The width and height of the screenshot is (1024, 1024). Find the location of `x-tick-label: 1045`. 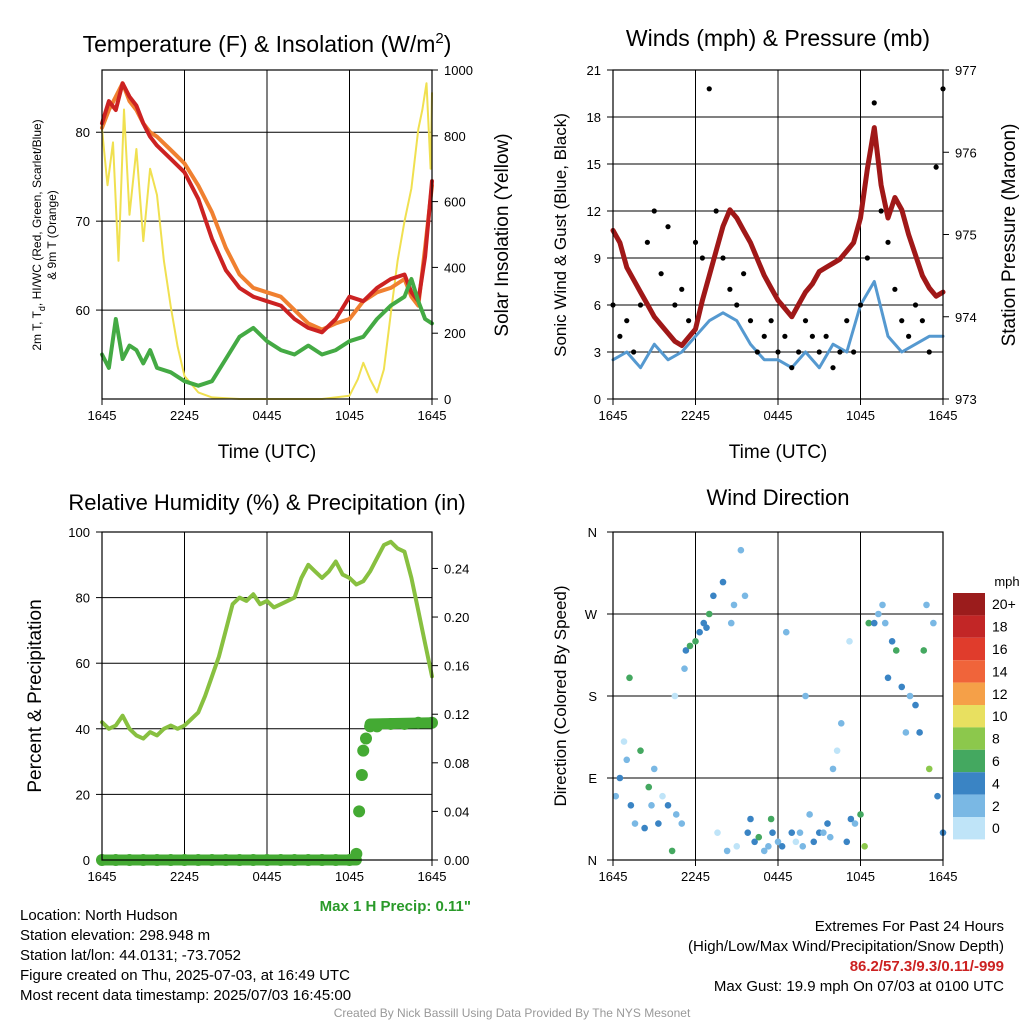

x-tick-label: 1045 is located at coordinates (349, 415).